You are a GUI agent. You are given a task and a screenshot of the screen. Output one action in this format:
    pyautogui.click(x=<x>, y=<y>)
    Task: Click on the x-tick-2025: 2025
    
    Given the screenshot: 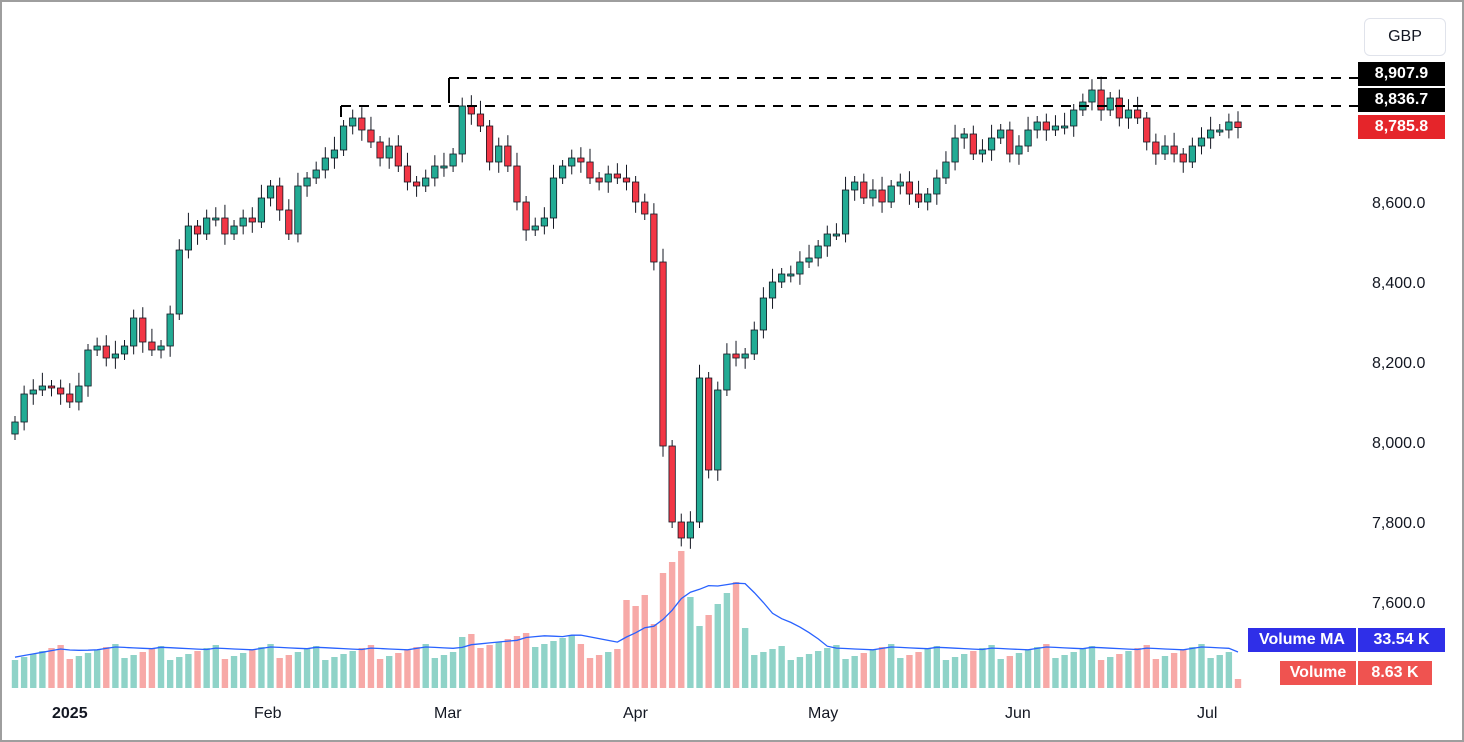 What is the action you would take?
    pyautogui.click(x=70, y=713)
    